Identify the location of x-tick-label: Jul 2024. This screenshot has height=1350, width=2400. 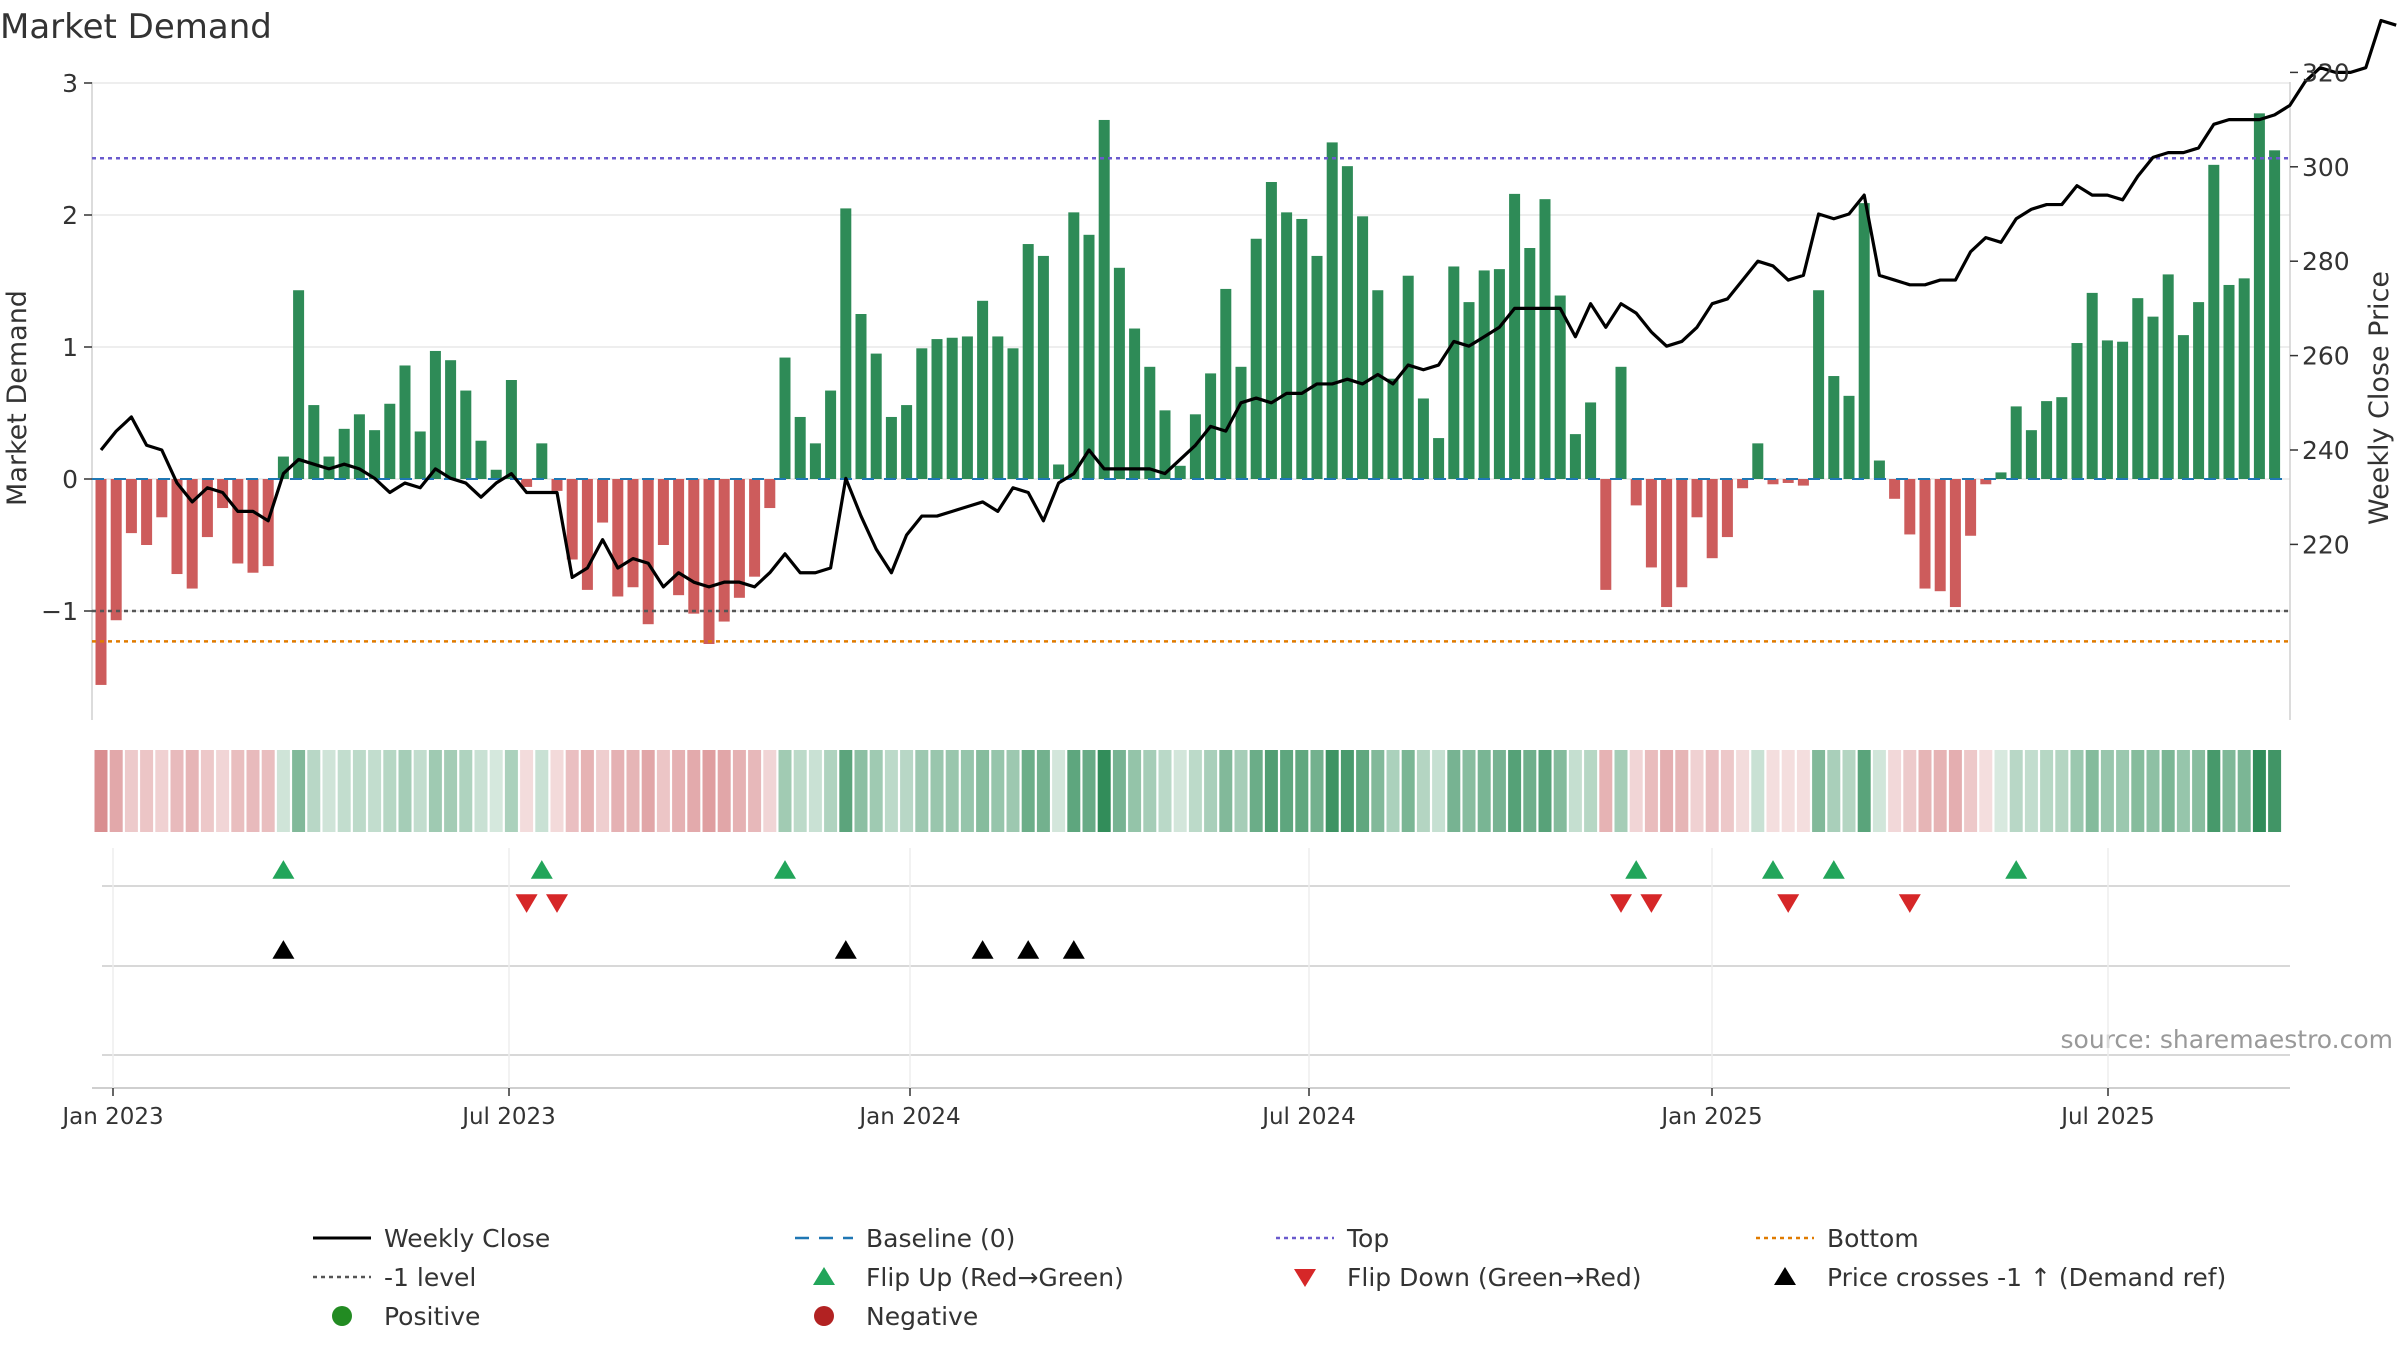
(1308, 1117).